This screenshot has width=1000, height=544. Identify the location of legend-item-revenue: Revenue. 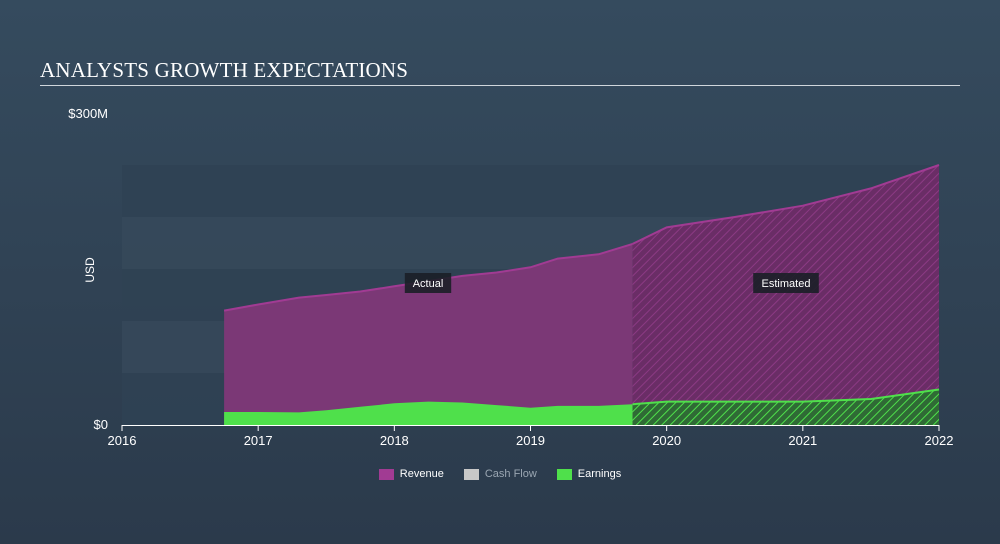
(411, 474).